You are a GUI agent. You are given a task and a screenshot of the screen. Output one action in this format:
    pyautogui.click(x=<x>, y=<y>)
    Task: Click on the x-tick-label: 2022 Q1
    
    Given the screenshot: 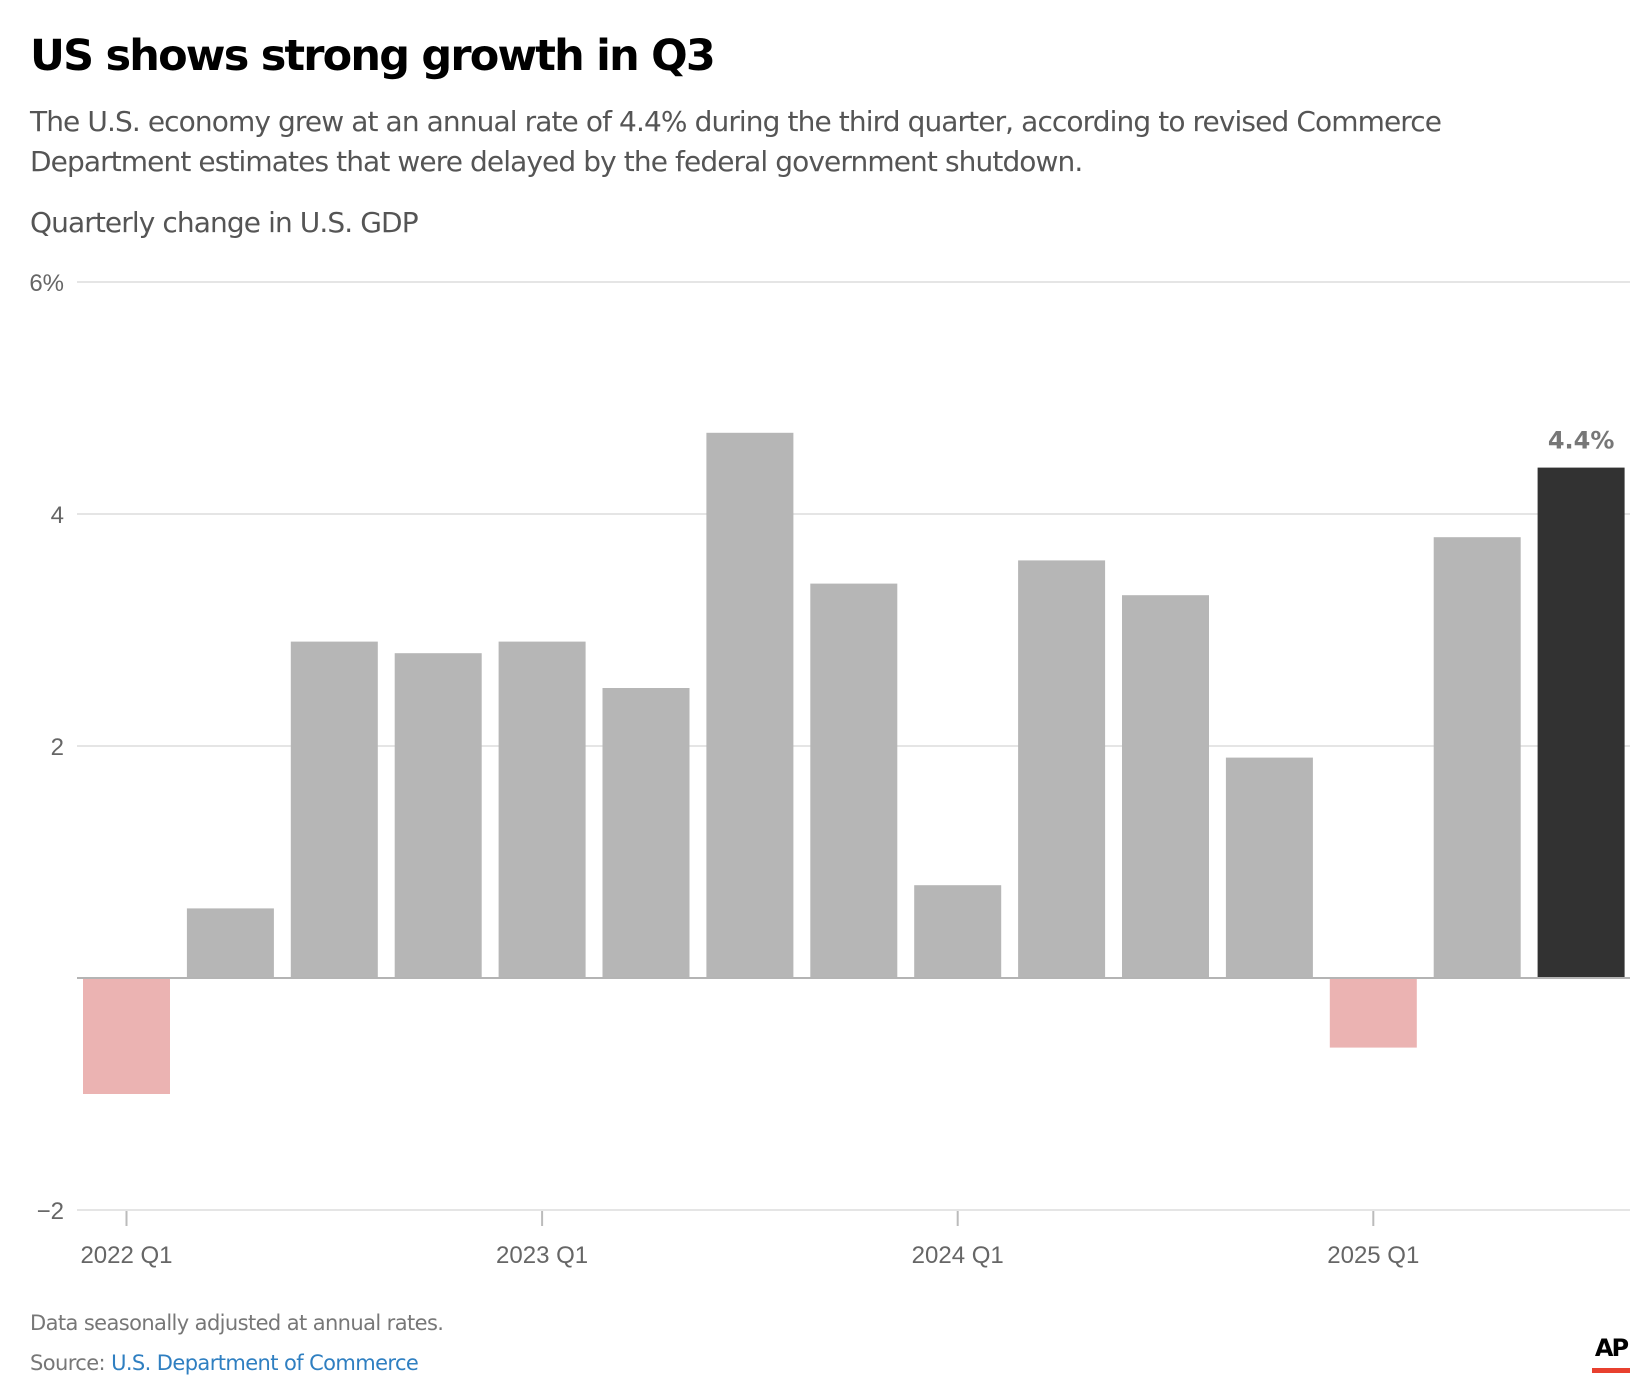 What is the action you would take?
    pyautogui.click(x=126, y=1255)
    